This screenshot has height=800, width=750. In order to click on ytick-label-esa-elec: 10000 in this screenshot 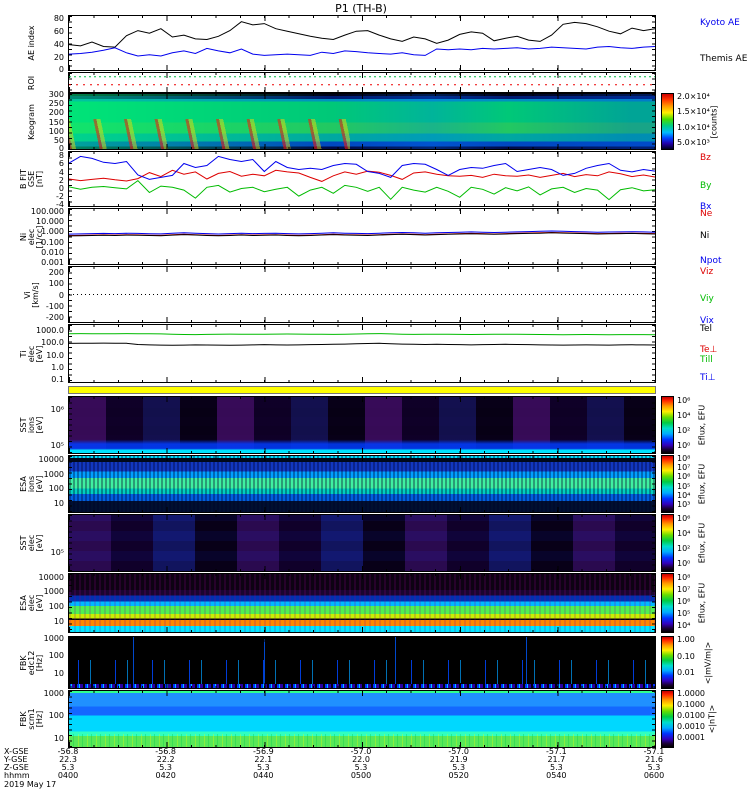, I will do `click(51, 577)`.